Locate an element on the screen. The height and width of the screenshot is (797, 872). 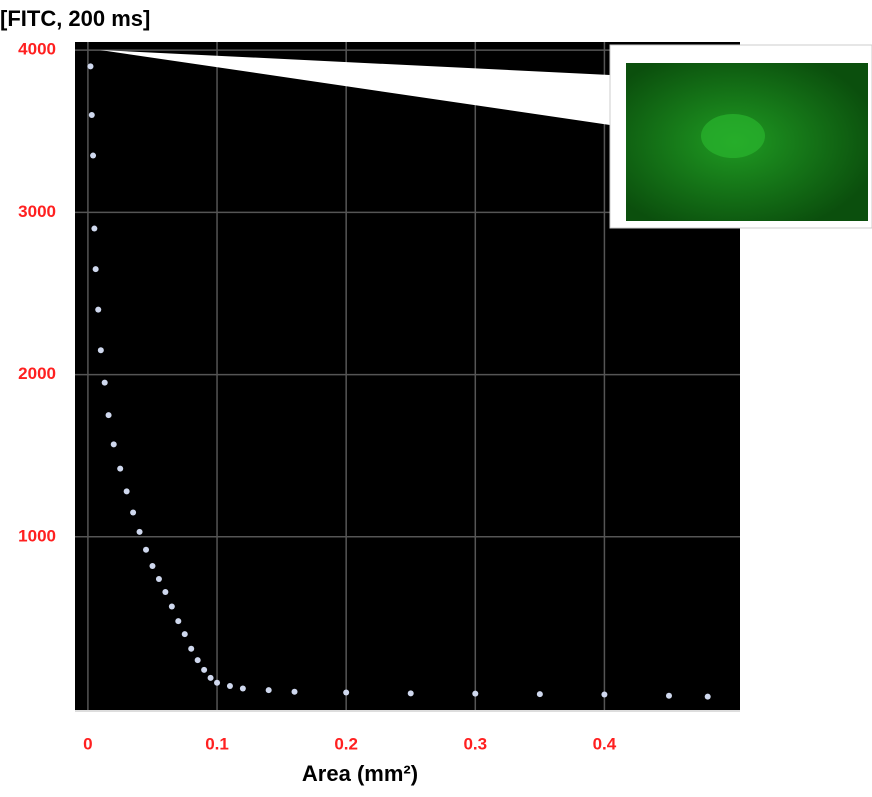
y-tick-label: 3000 is located at coordinates (37, 211).